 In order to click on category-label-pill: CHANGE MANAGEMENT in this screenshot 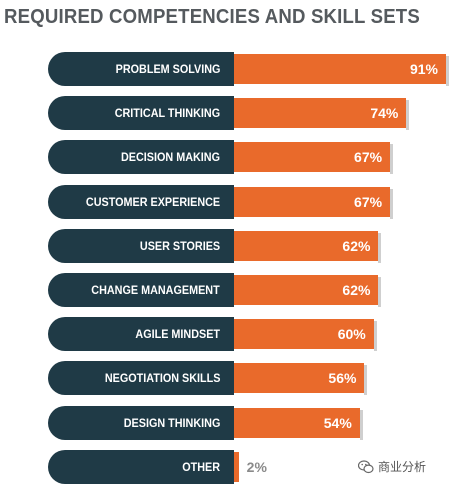, I will do `click(141, 290)`.